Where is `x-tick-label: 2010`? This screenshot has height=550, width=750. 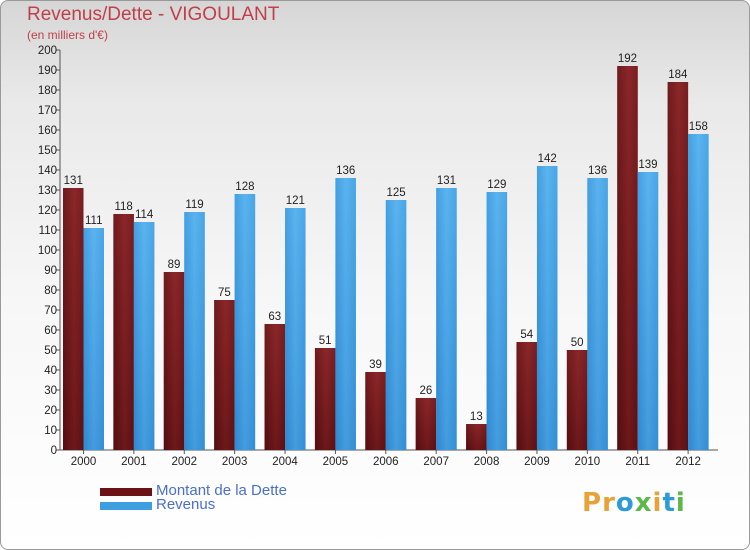 x-tick-label: 2010 is located at coordinates (588, 462).